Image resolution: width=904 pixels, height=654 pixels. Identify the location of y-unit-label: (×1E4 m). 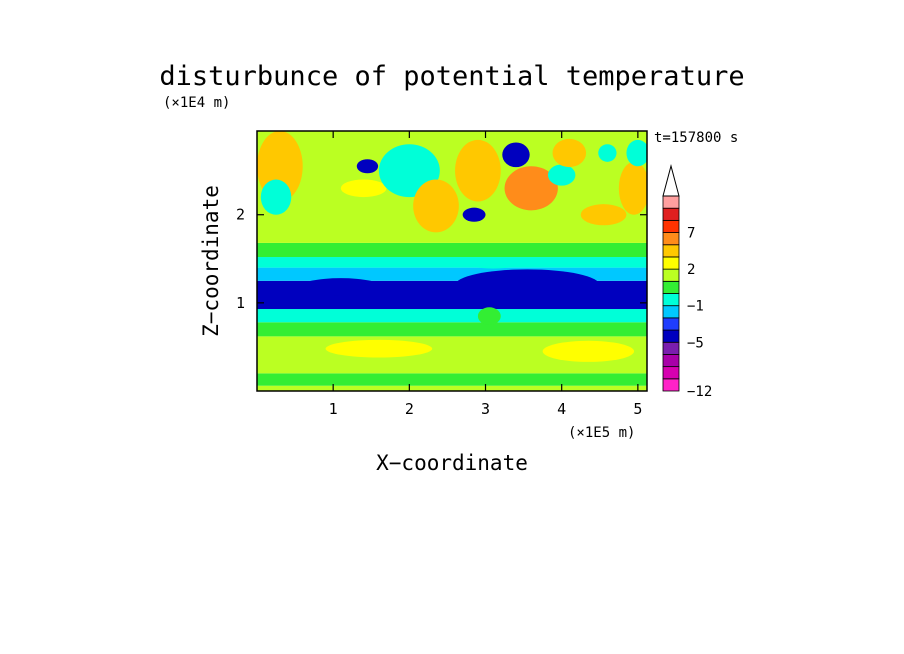
(196, 103).